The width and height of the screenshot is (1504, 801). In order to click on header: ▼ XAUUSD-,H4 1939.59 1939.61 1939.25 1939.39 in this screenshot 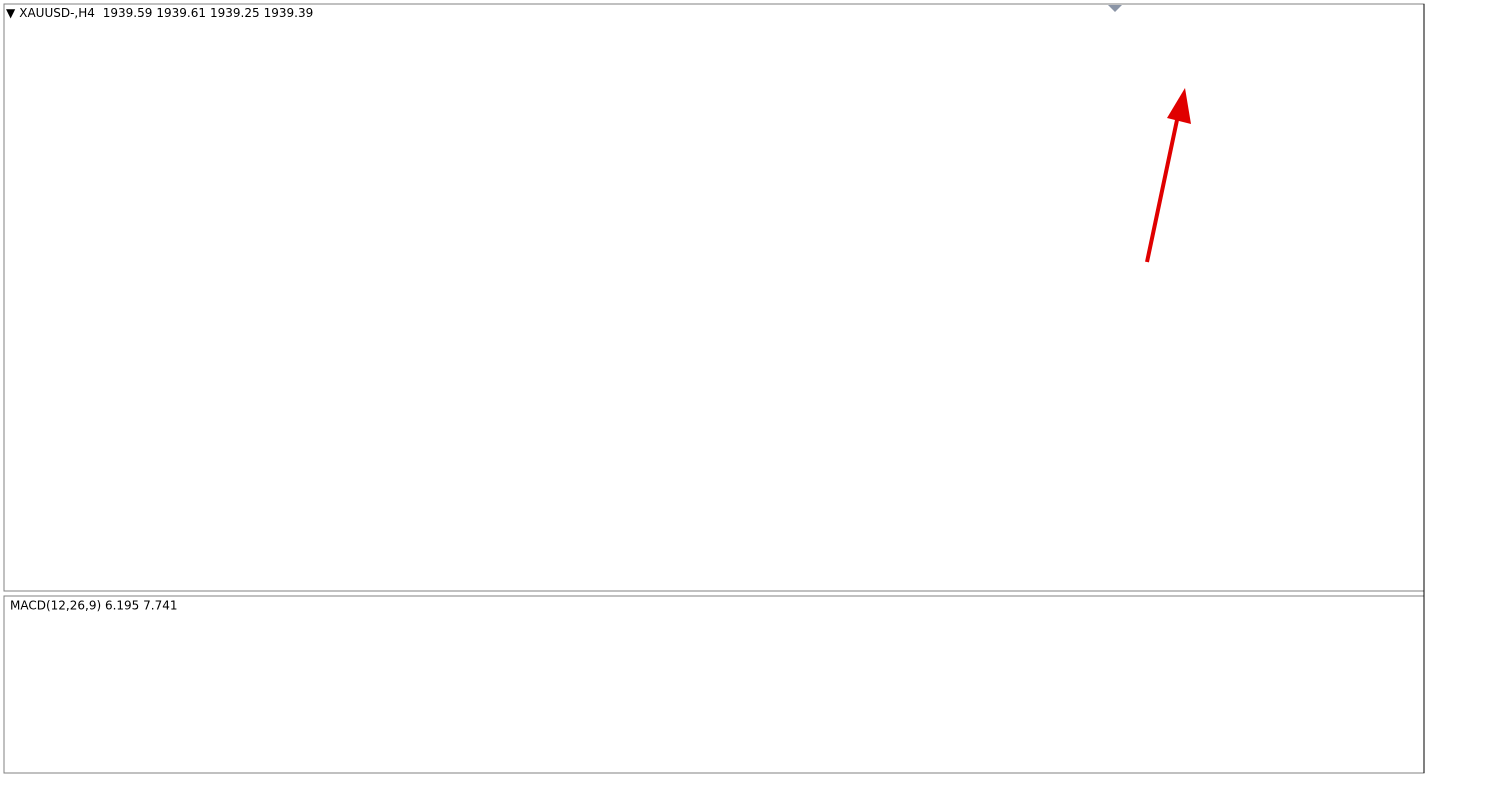, I will do `click(161, 13)`.